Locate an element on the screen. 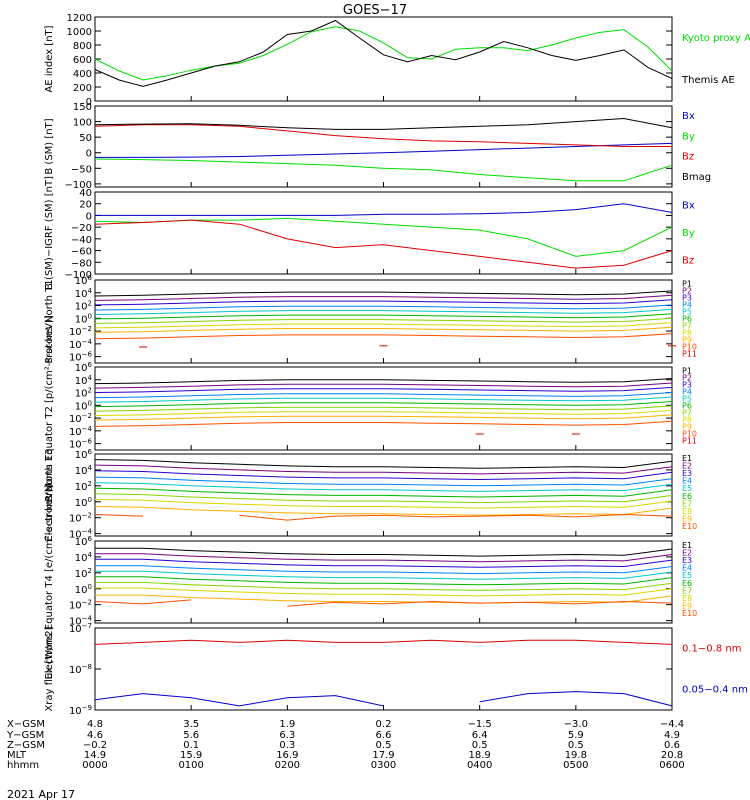 This screenshot has height=800, width=750. legend-p5: P5 is located at coordinates (687, 399).